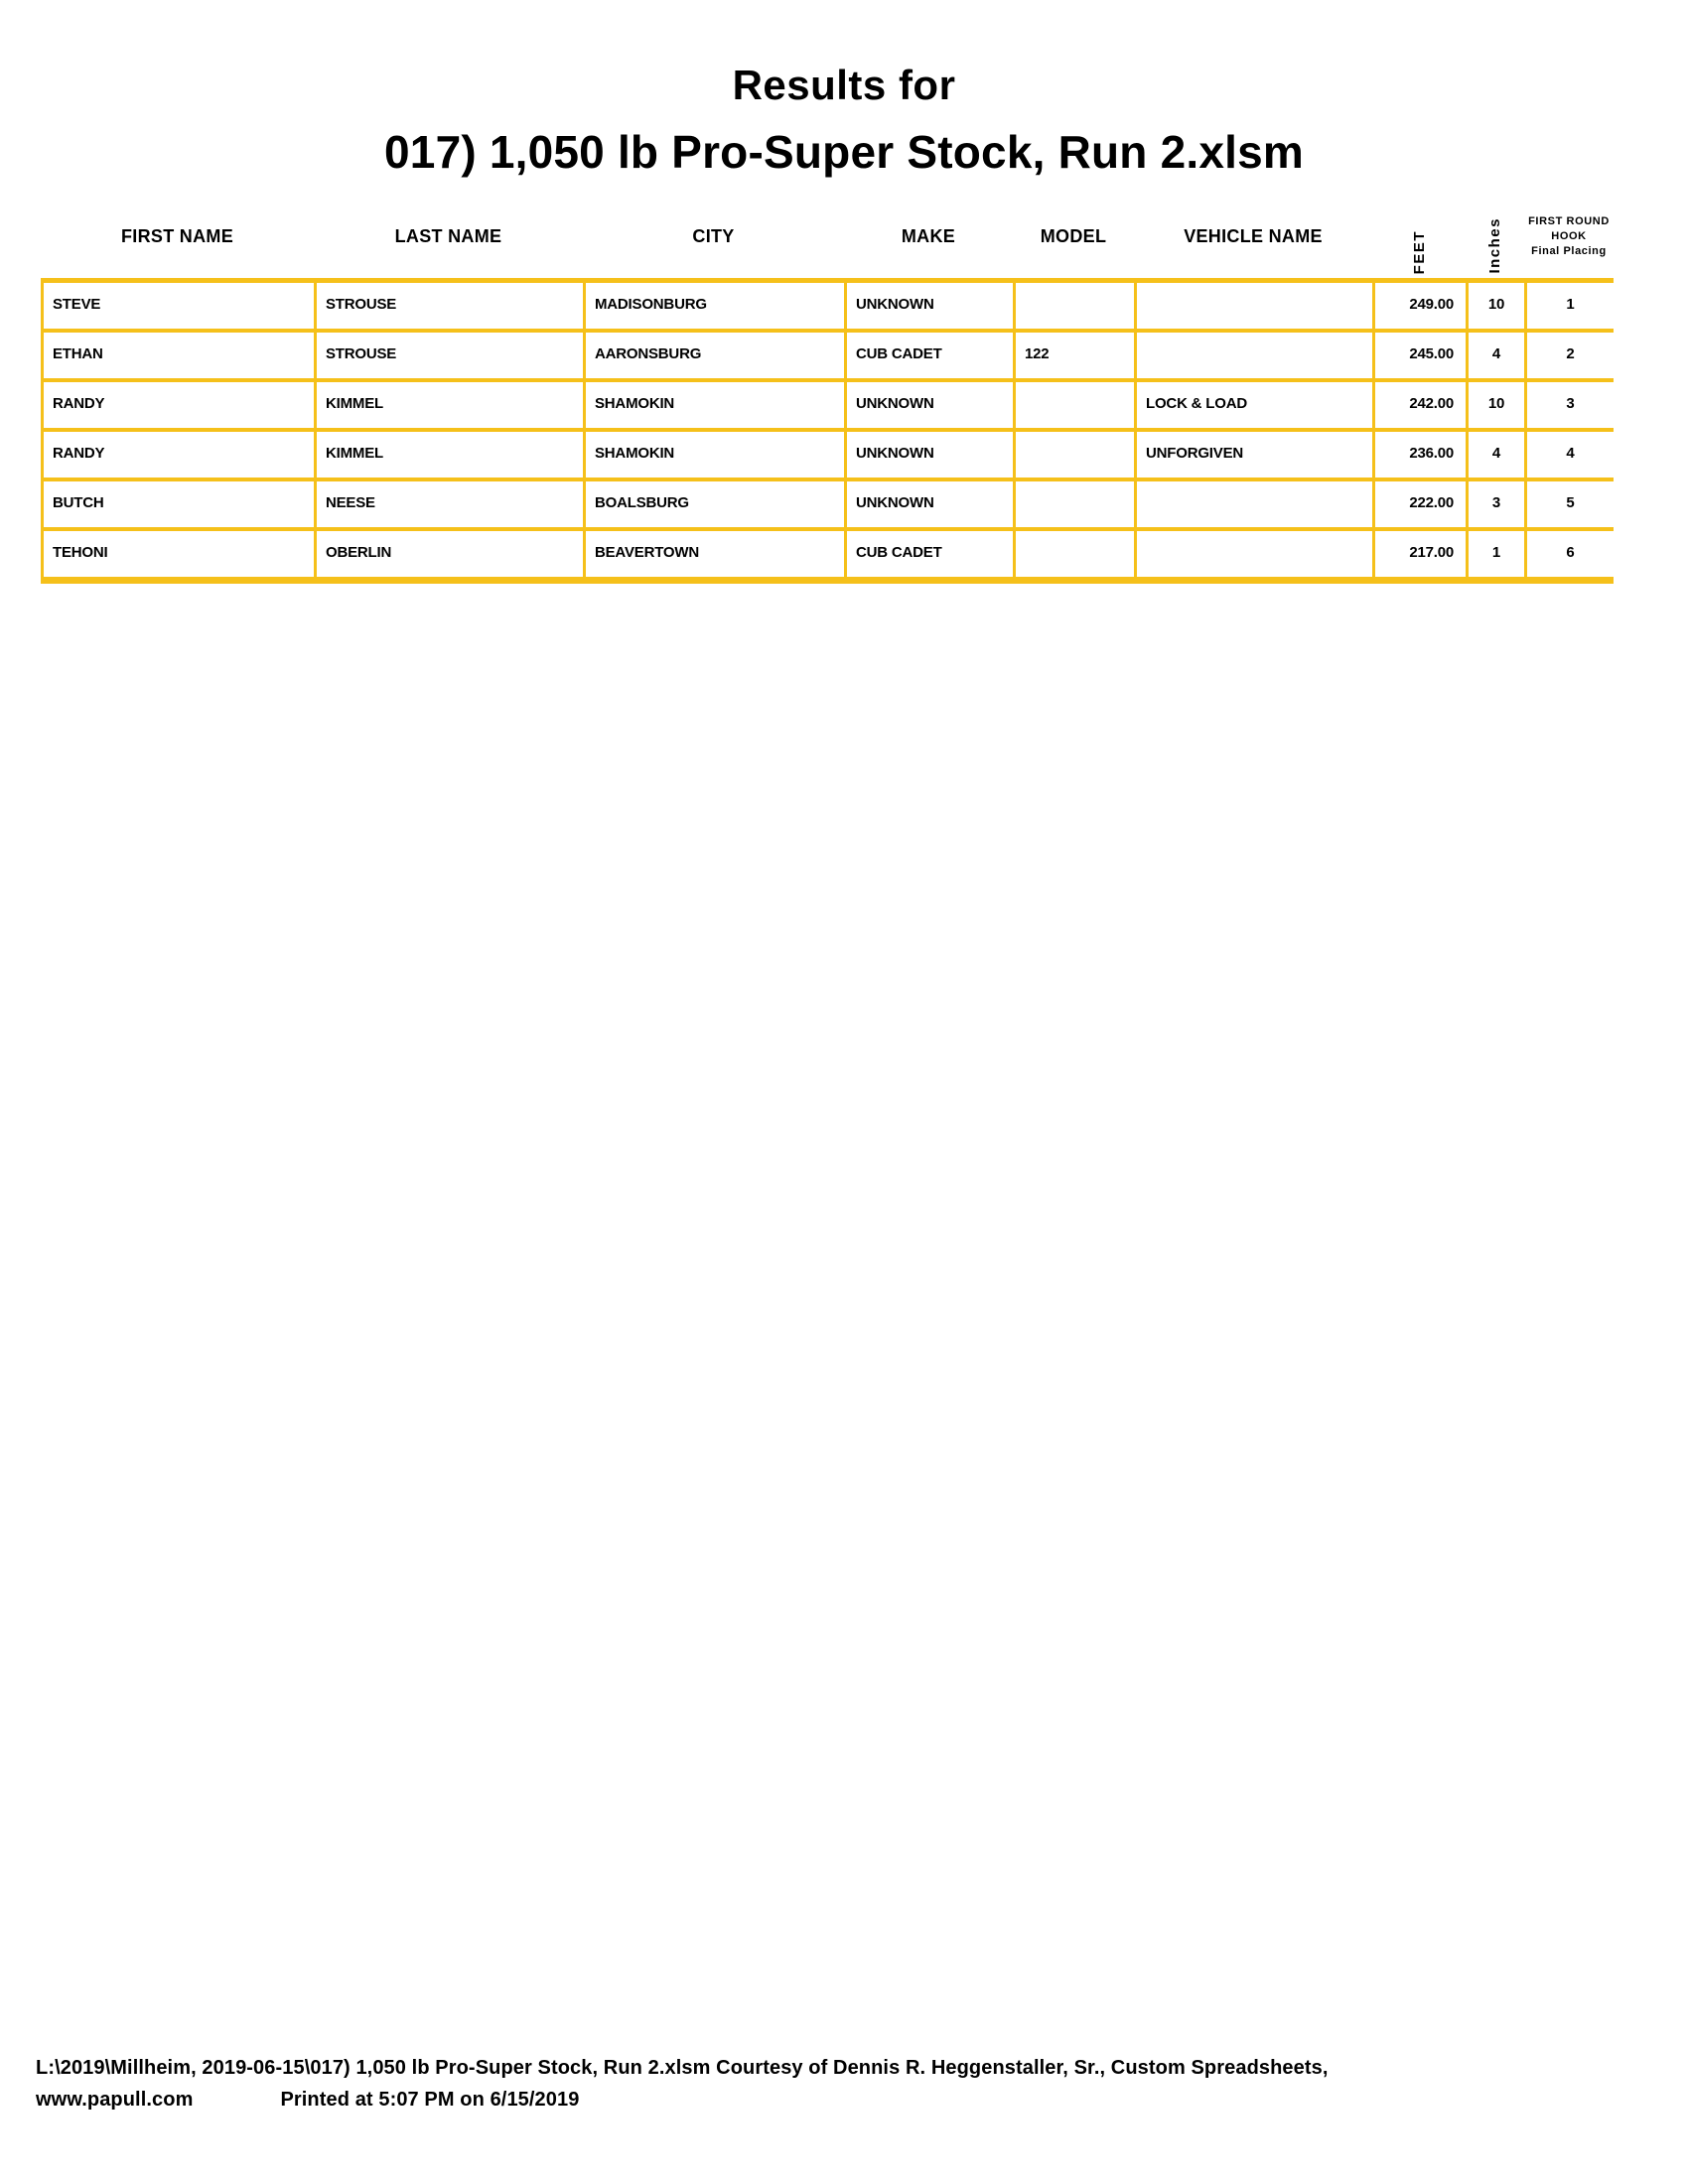 Image resolution: width=1688 pixels, height=2184 pixels. Describe the element at coordinates (1419, 554) in the screenshot. I see `cell-feet: 217.00` at that location.